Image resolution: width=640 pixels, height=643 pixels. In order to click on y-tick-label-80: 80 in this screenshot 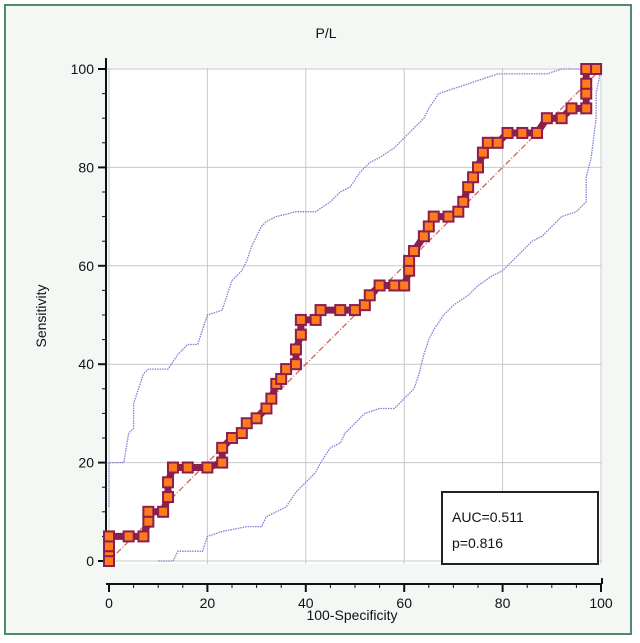, I will do `click(86, 167)`.